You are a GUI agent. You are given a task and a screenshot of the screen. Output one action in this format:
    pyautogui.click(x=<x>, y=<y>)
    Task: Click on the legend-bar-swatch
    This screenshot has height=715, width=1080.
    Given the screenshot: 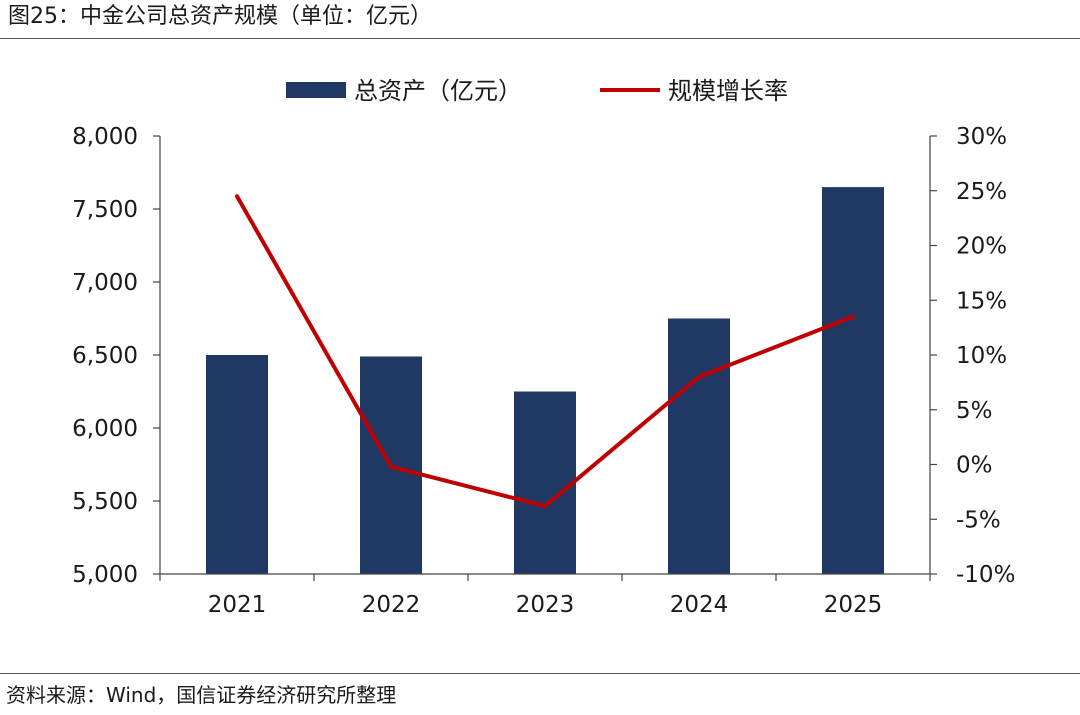 What is the action you would take?
    pyautogui.click(x=316, y=90)
    